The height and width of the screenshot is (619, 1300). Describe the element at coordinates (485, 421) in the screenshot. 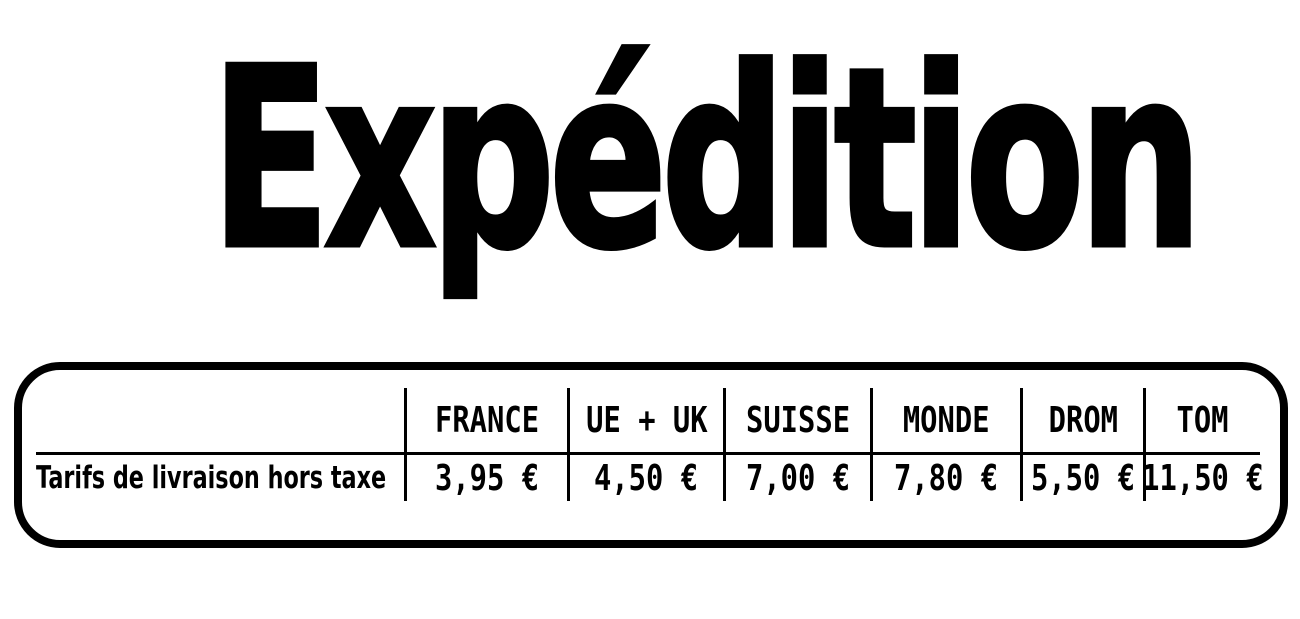

I see `column-header-france: FRANCE` at that location.